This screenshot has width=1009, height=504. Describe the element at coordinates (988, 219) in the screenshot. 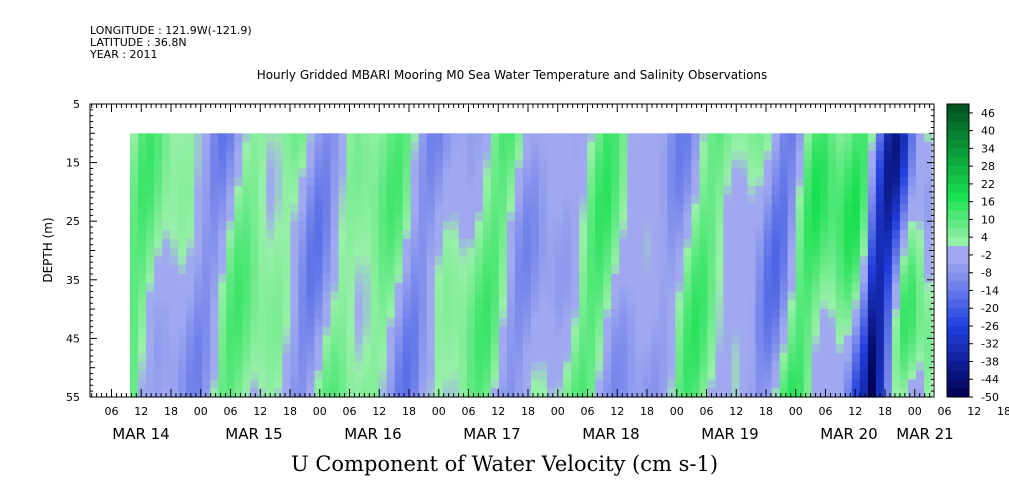

I see `colorbar-tick-label: 10` at that location.